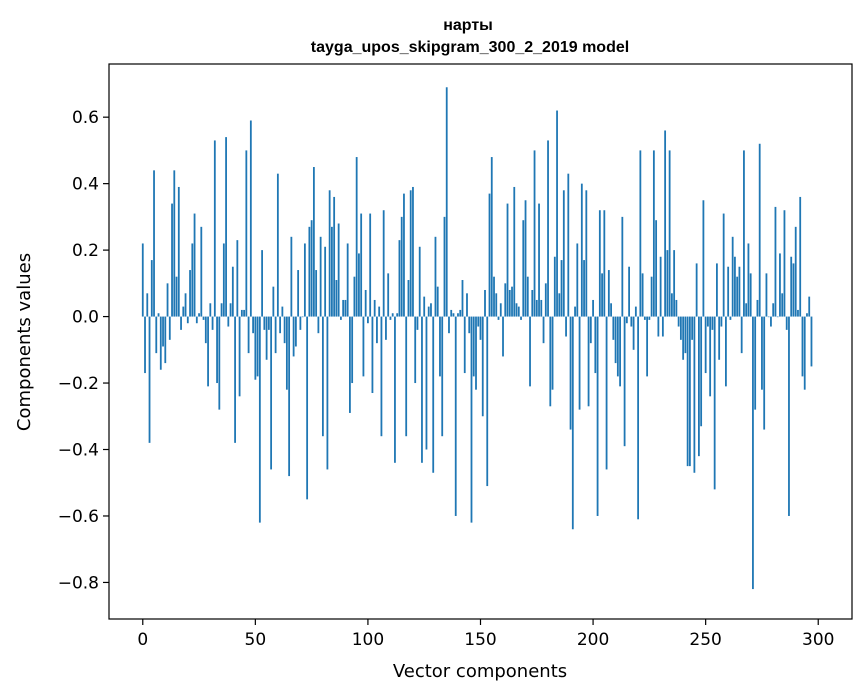 The width and height of the screenshot is (867, 696). What do you see at coordinates (368, 640) in the screenshot?
I see `x-tick-label: 100` at bounding box center [368, 640].